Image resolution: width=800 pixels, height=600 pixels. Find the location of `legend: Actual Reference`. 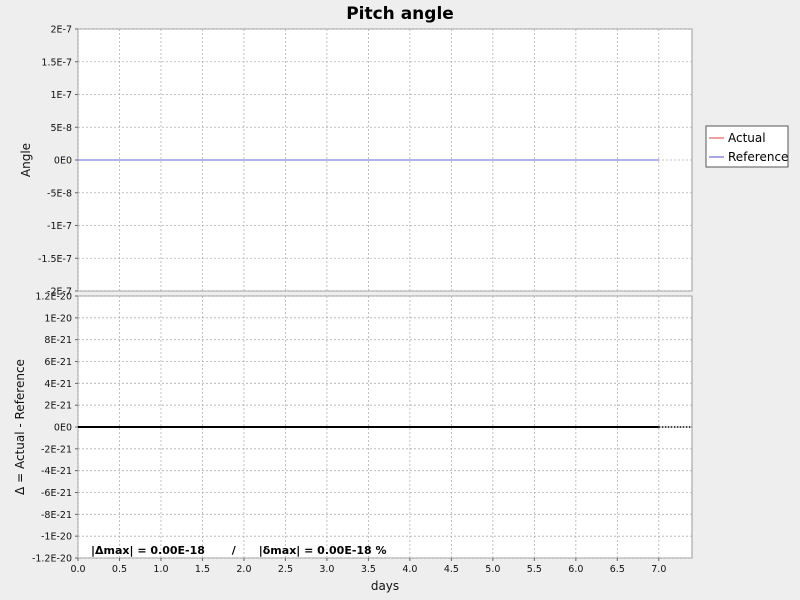

legend: Actual Reference is located at coordinates (747, 146).